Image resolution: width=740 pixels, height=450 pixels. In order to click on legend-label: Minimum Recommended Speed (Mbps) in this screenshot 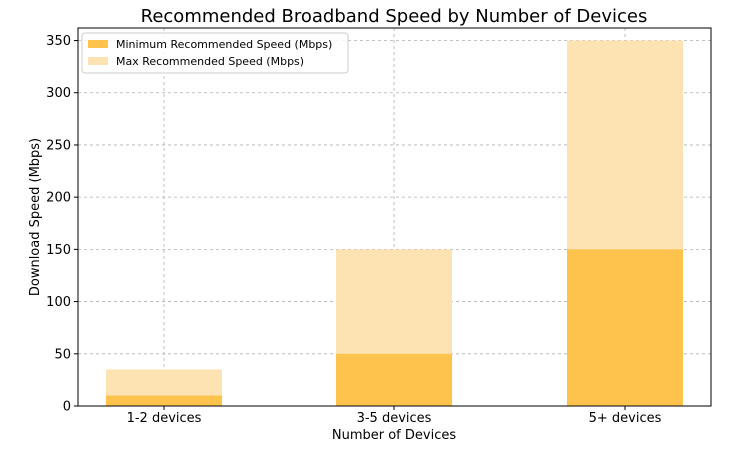, I will do `click(224, 44)`.